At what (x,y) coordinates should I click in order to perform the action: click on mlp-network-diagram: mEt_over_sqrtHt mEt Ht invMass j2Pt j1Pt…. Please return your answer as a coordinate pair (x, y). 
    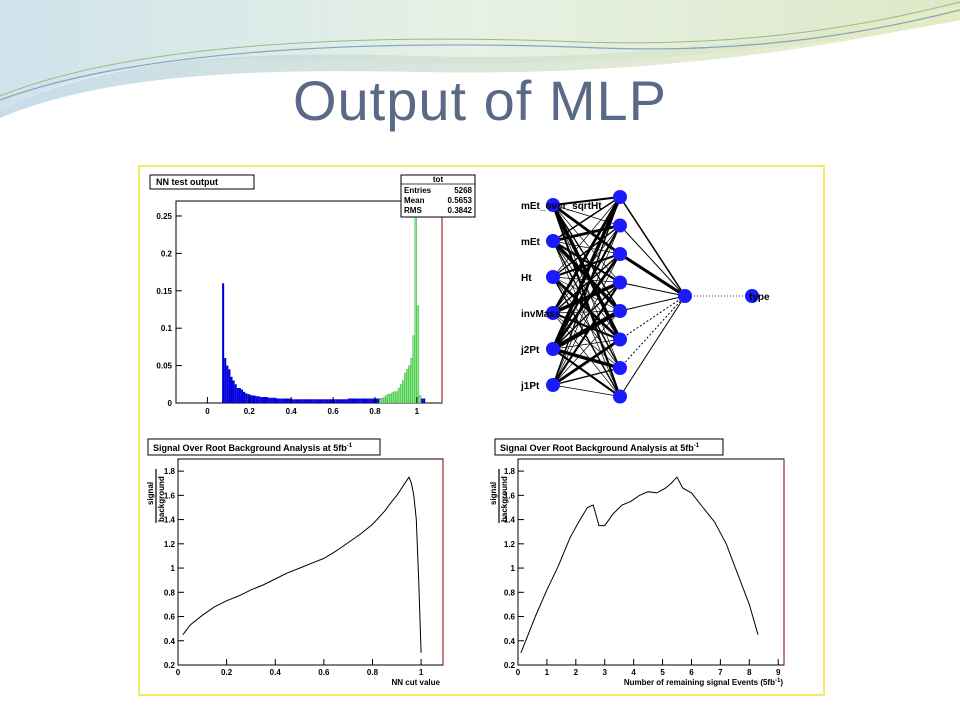
    Looking at the image, I should click on (645, 297).